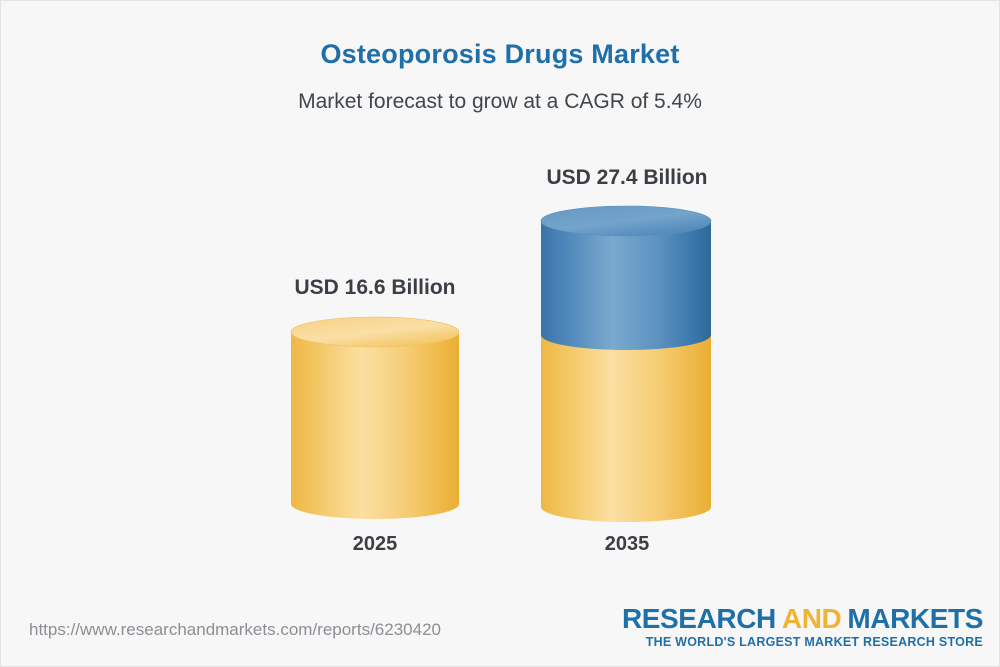 The width and height of the screenshot is (1000, 667). What do you see at coordinates (632, 363) in the screenshot?
I see `bar-cylinder-2035` at bounding box center [632, 363].